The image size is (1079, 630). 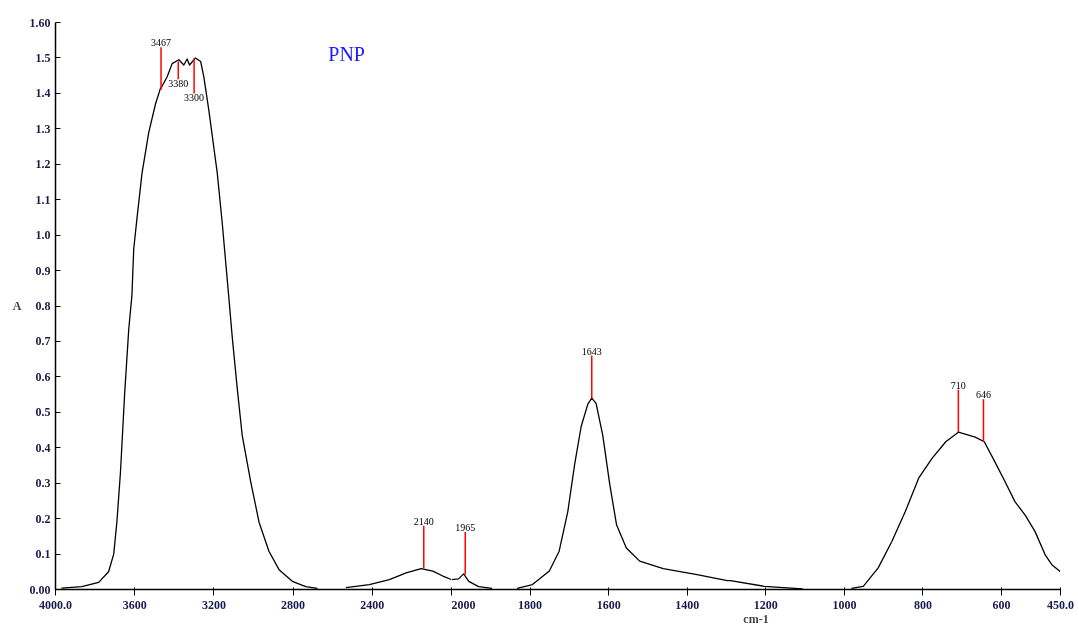 I want to click on x-tick-label: 3600, so click(x=134, y=604).